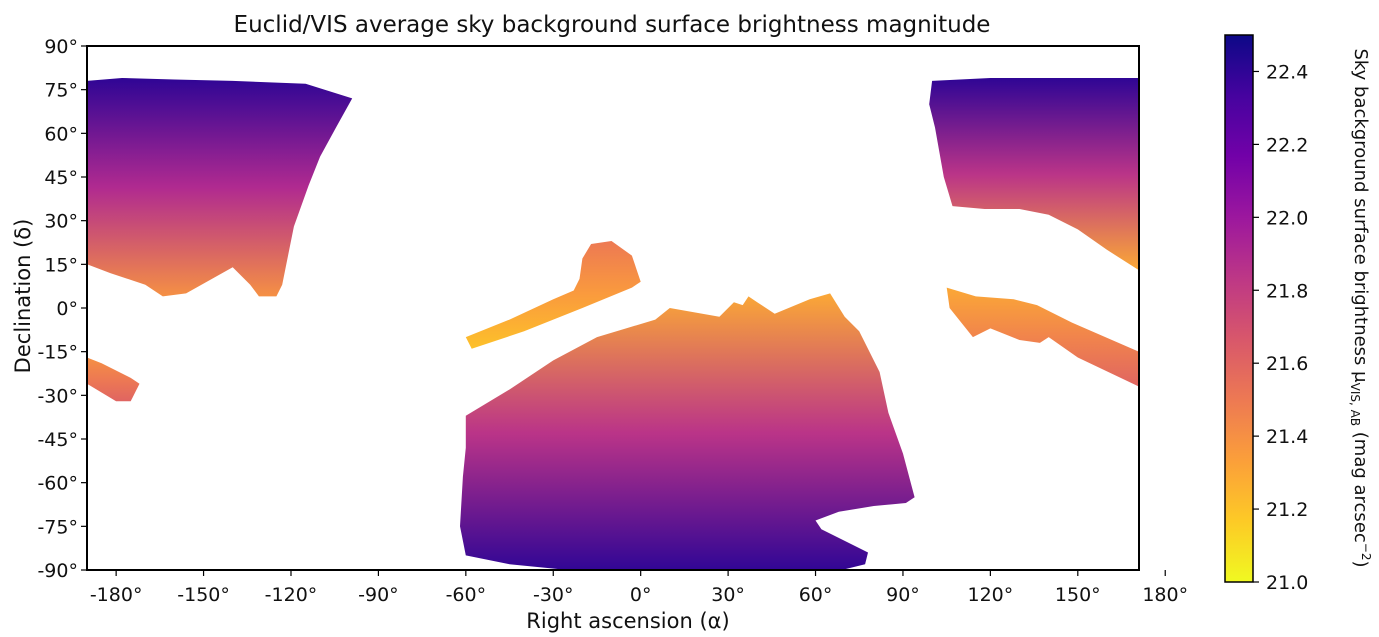  Describe the element at coordinates (61, 265) in the screenshot. I see `y-tick-label: 15°` at that location.